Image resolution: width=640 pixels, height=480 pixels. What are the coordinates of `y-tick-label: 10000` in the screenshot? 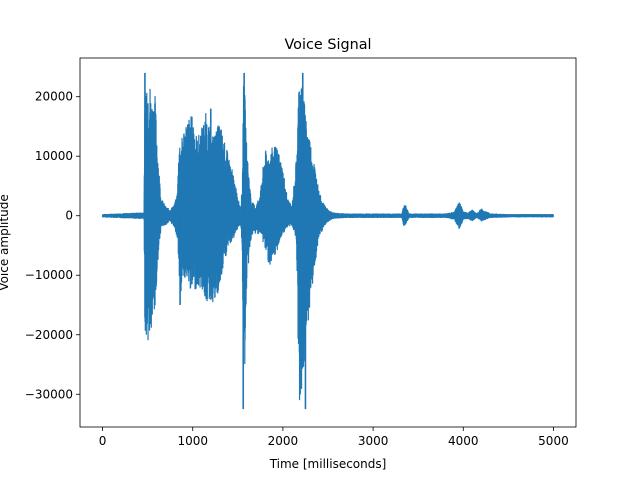 It's located at (54, 156).